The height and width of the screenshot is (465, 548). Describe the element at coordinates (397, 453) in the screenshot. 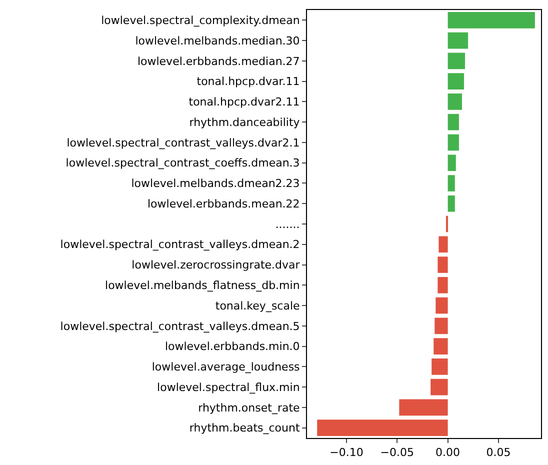

I see `x-tick-label: −0.05` at that location.